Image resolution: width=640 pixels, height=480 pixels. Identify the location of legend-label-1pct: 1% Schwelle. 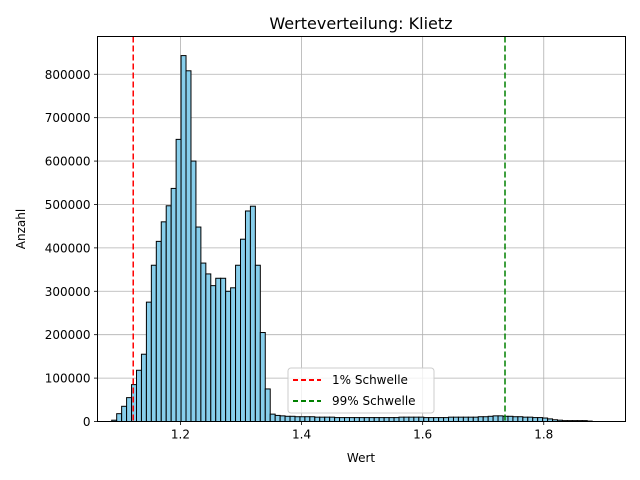
(370, 380).